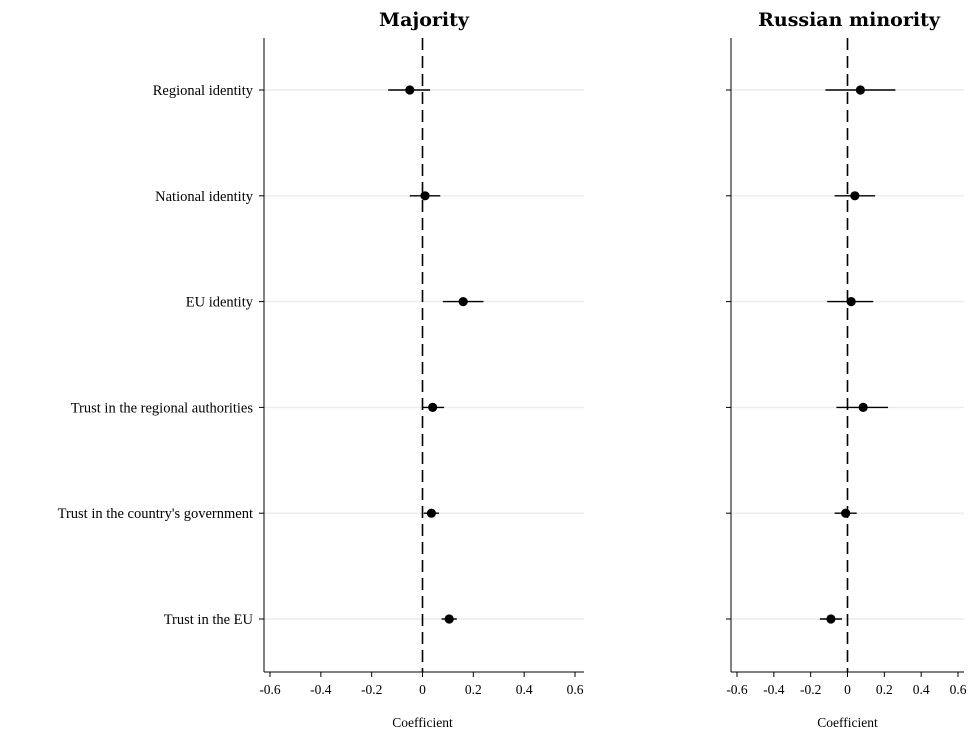  What do you see at coordinates (847, 689) in the screenshot?
I see `russian-minority-x-tick-label: 0` at bounding box center [847, 689].